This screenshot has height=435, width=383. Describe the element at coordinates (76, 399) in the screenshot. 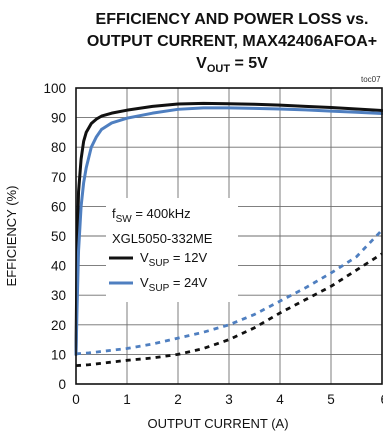

I see `x-tick-label: 0` at that location.